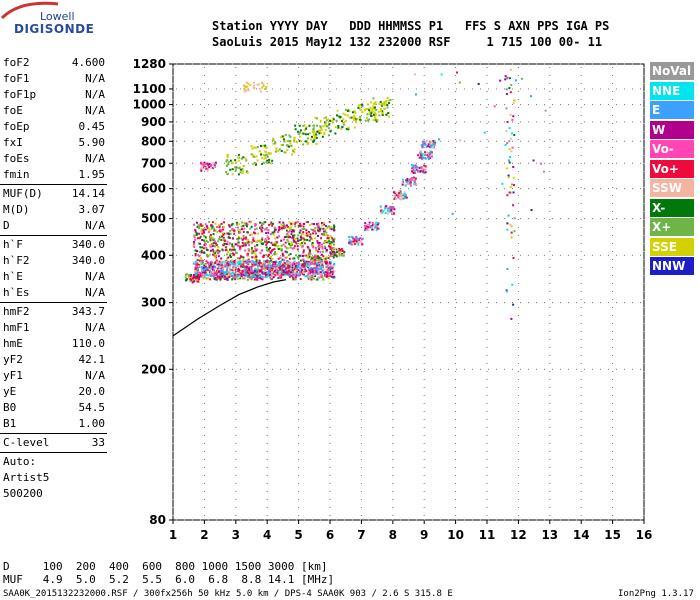 This screenshot has width=700, height=600. What do you see at coordinates (55, 424) in the screenshot?
I see `param-row: B1 1.00` at bounding box center [55, 424].